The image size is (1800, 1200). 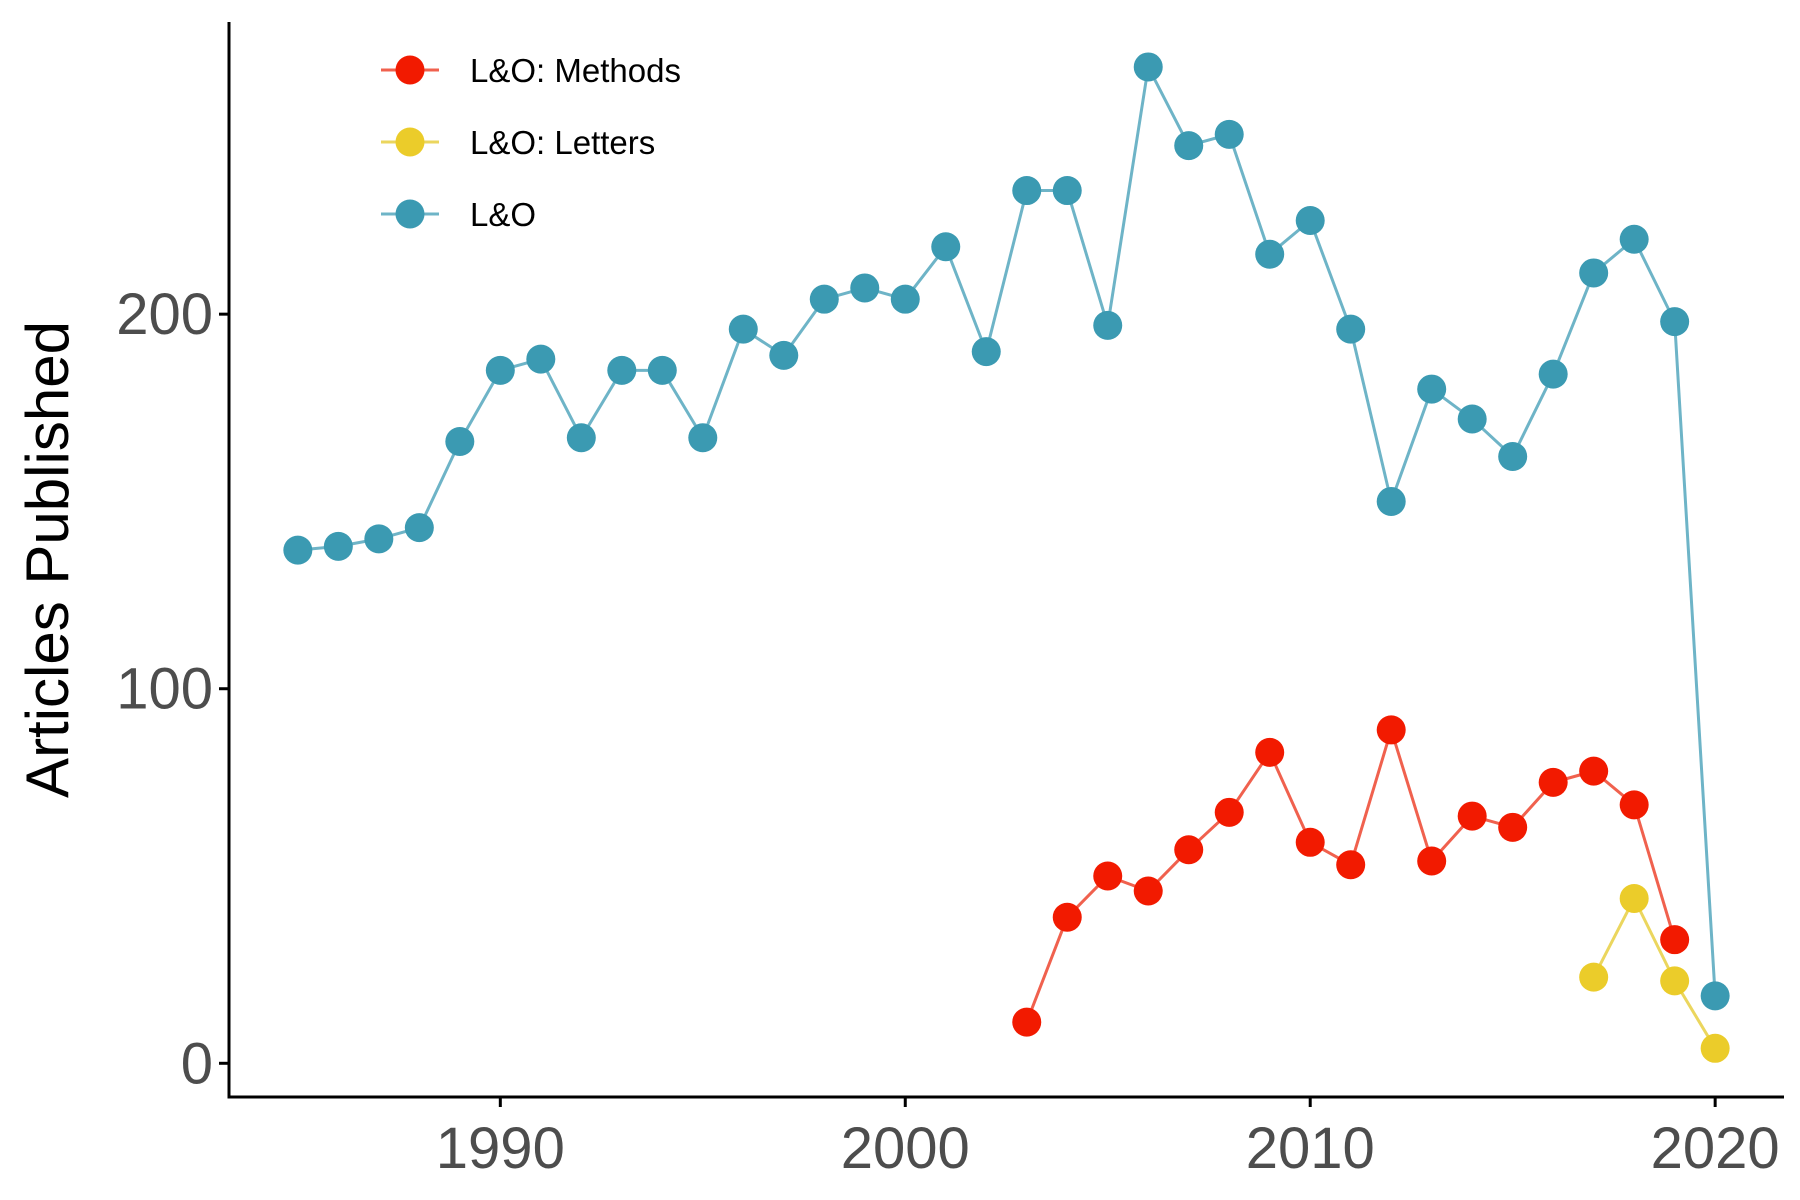 I want to click on y-axis-ticks: 0 100 200, so click(x=172, y=689).